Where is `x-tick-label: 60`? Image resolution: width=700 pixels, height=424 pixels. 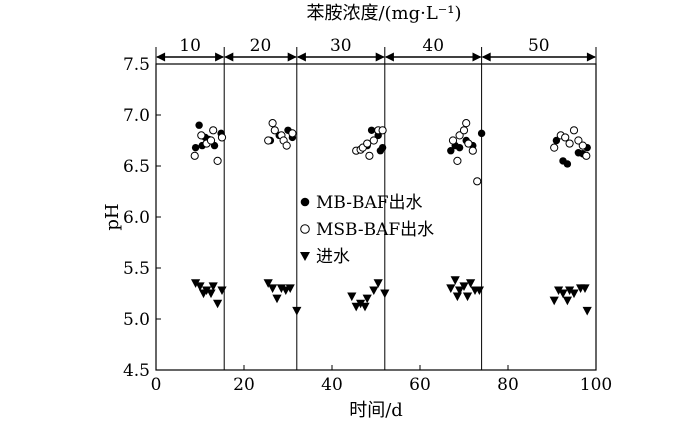
x-tick-label: 60 is located at coordinates (420, 385).